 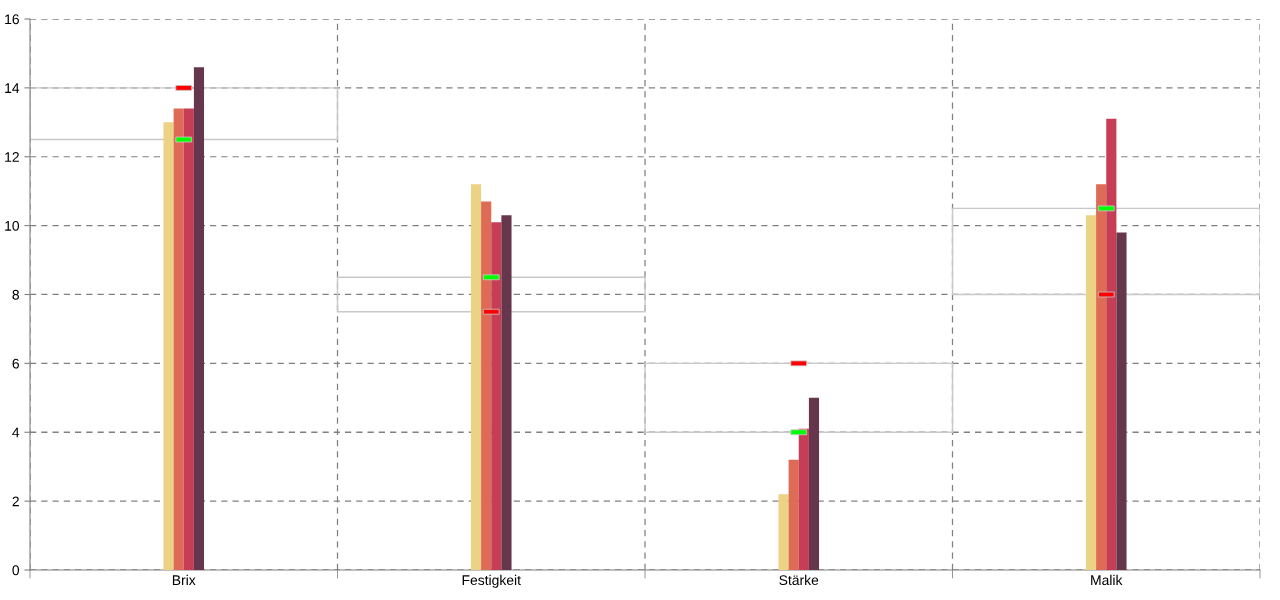 What do you see at coordinates (1107, 580) in the screenshot?
I see `x-tick-label: Malik` at bounding box center [1107, 580].